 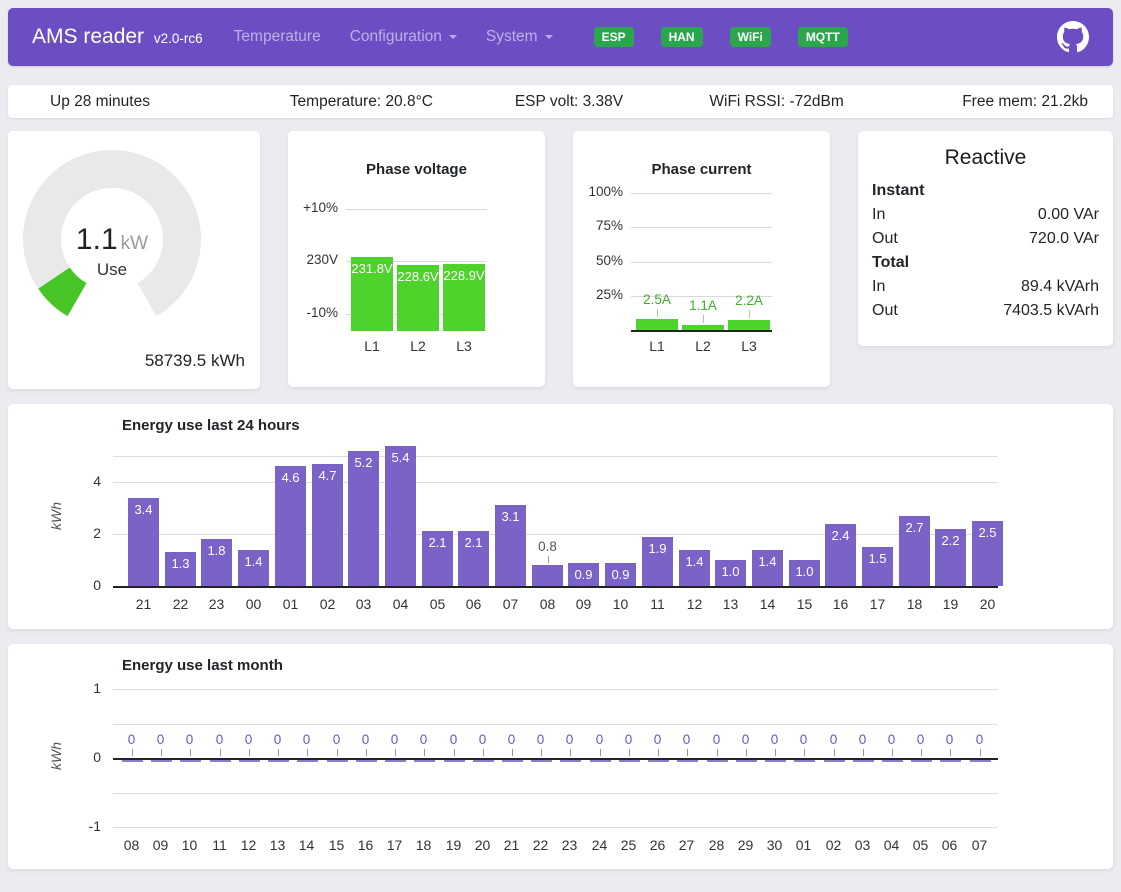 What do you see at coordinates (194, 360) in the screenshot?
I see `total-energy-counter: 58739.5 kWh` at bounding box center [194, 360].